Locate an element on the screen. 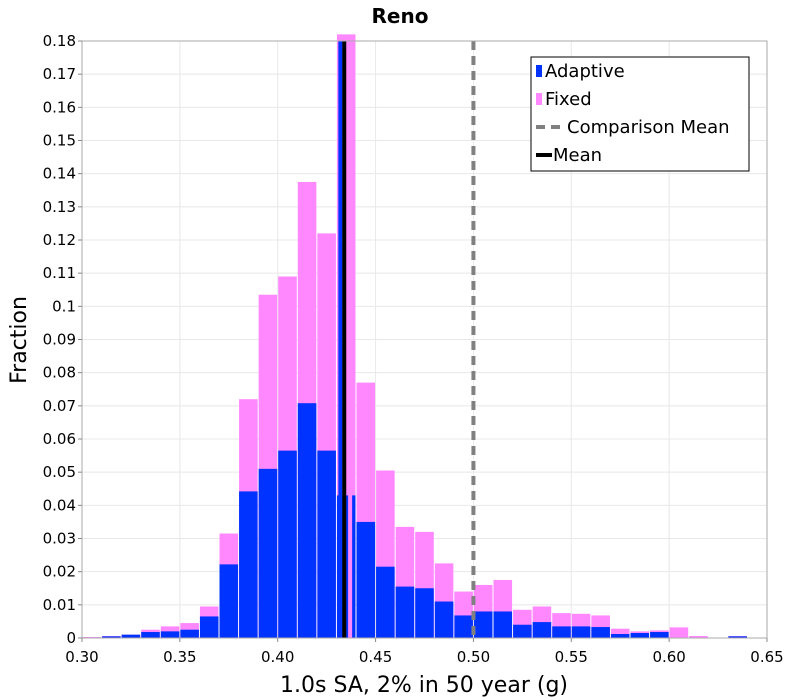 This screenshot has width=800, height=700. x-tick-label: 0.45 is located at coordinates (375, 657).